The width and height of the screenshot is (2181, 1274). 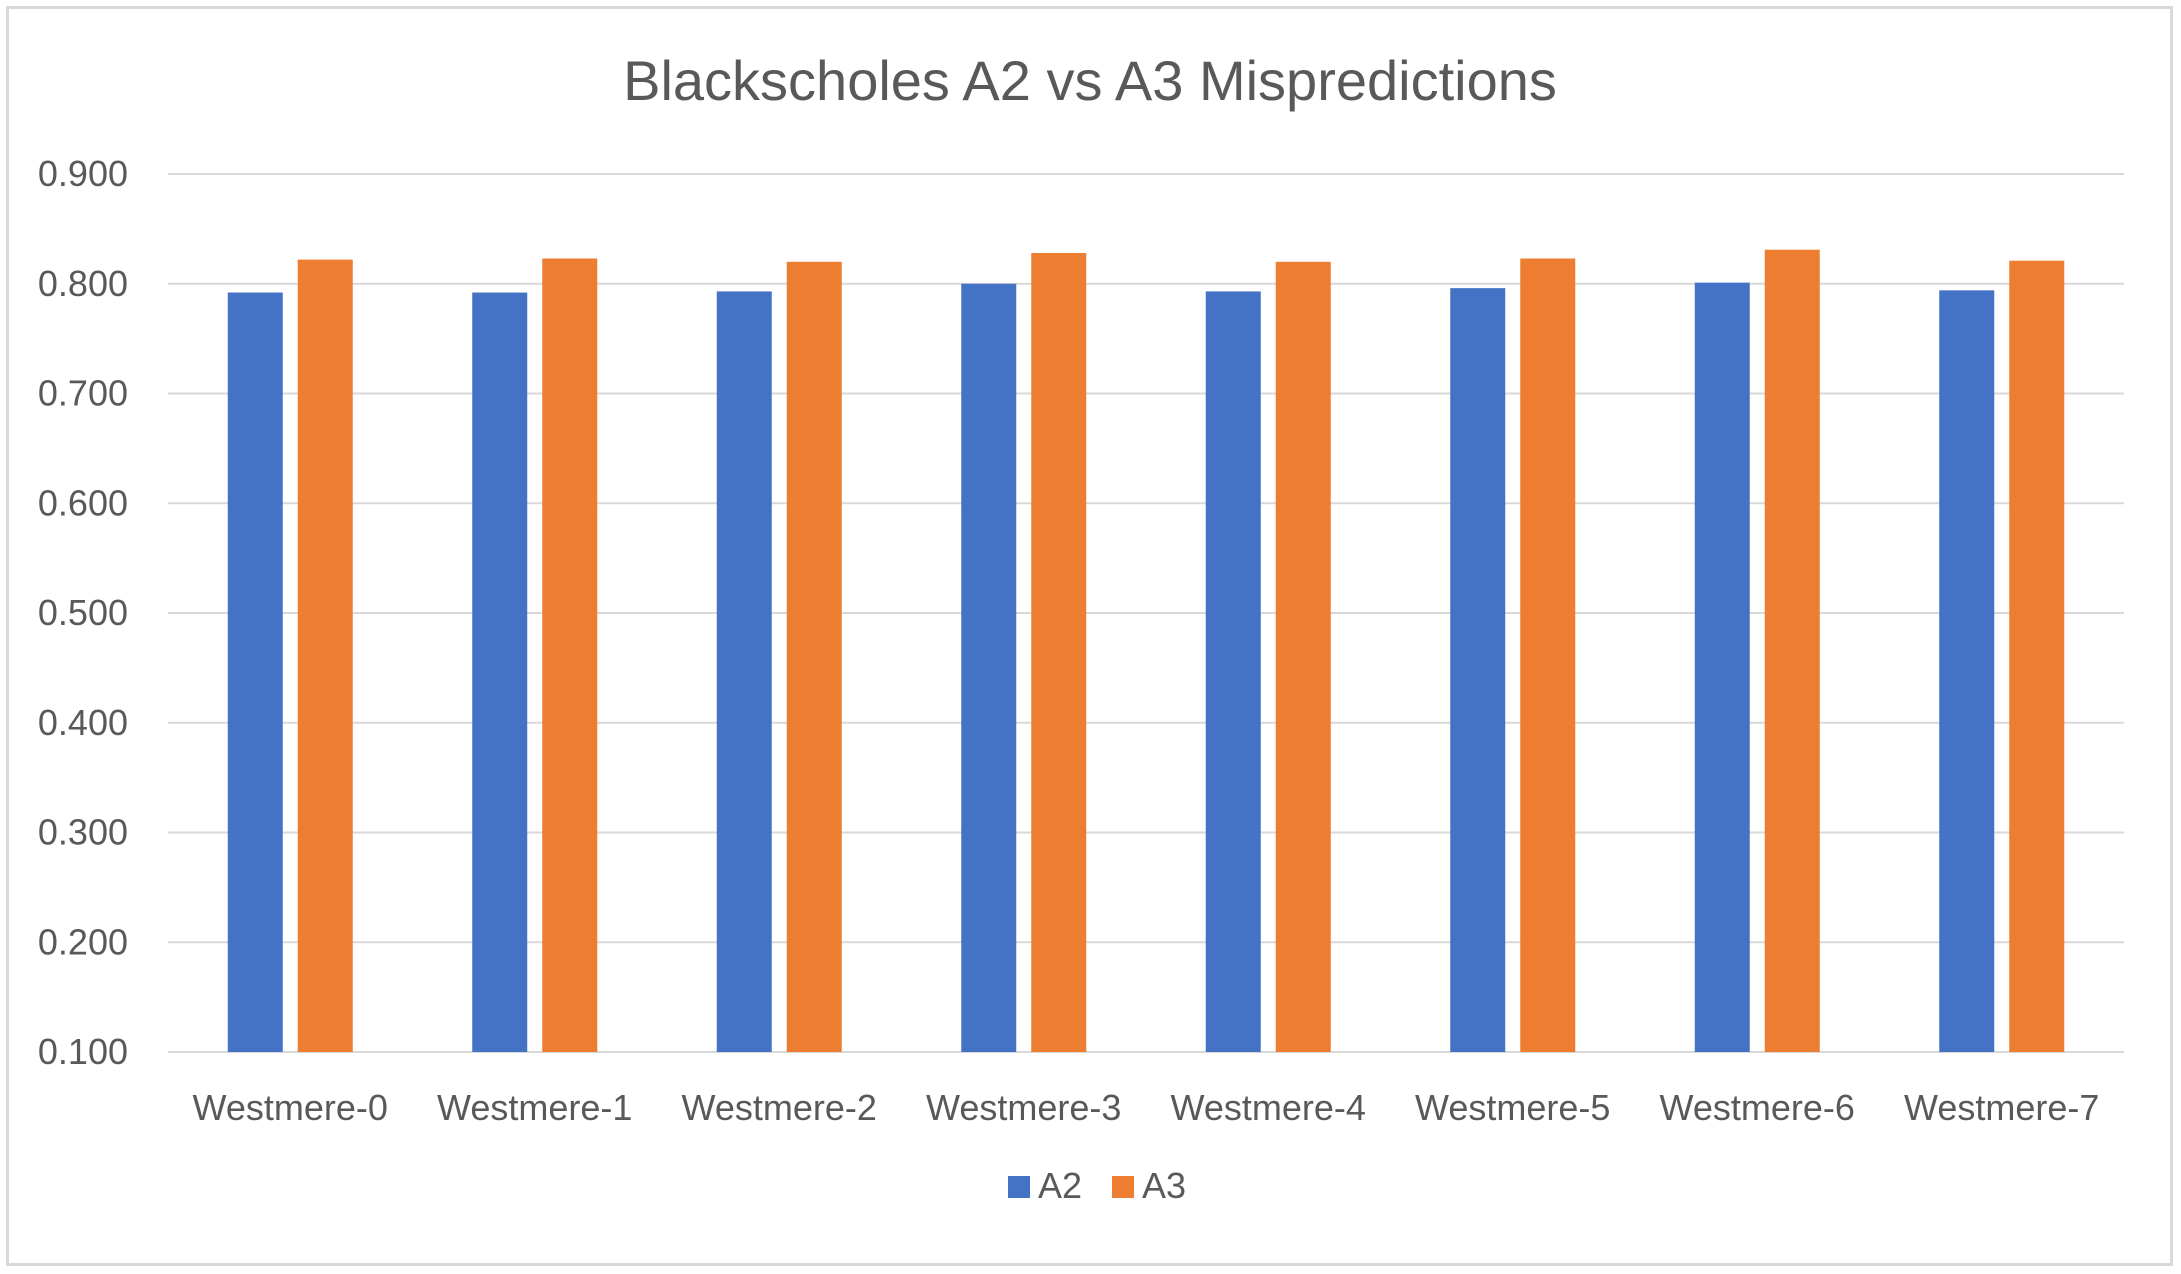 What do you see at coordinates (1097, 1185) in the screenshot?
I see `legend: A2 A3` at bounding box center [1097, 1185].